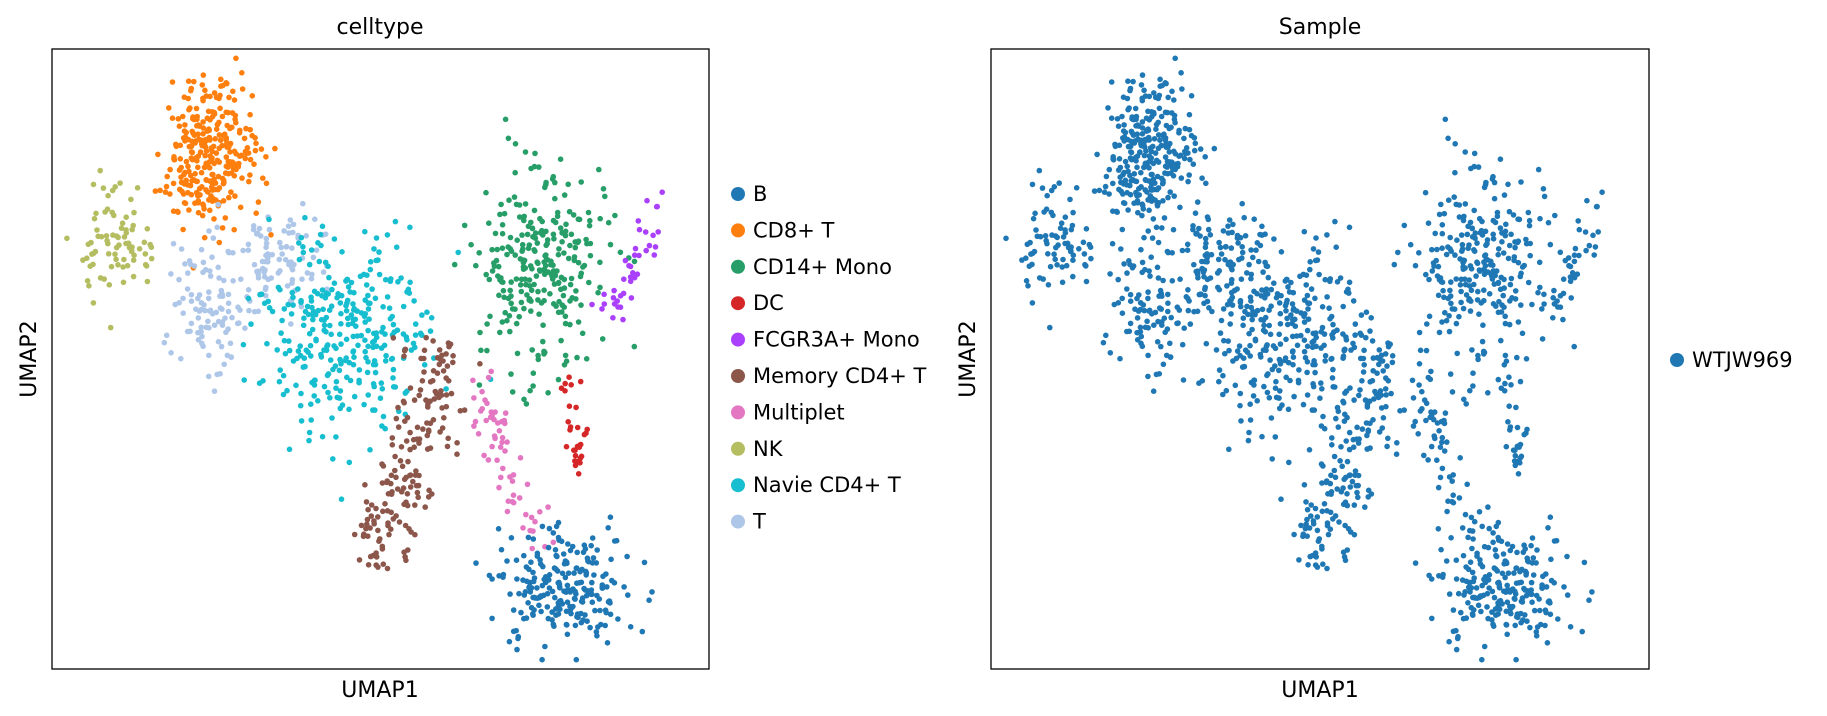 This screenshot has width=1827, height=716. Describe the element at coordinates (738, 448) in the screenshot. I see `legend-marker` at that location.